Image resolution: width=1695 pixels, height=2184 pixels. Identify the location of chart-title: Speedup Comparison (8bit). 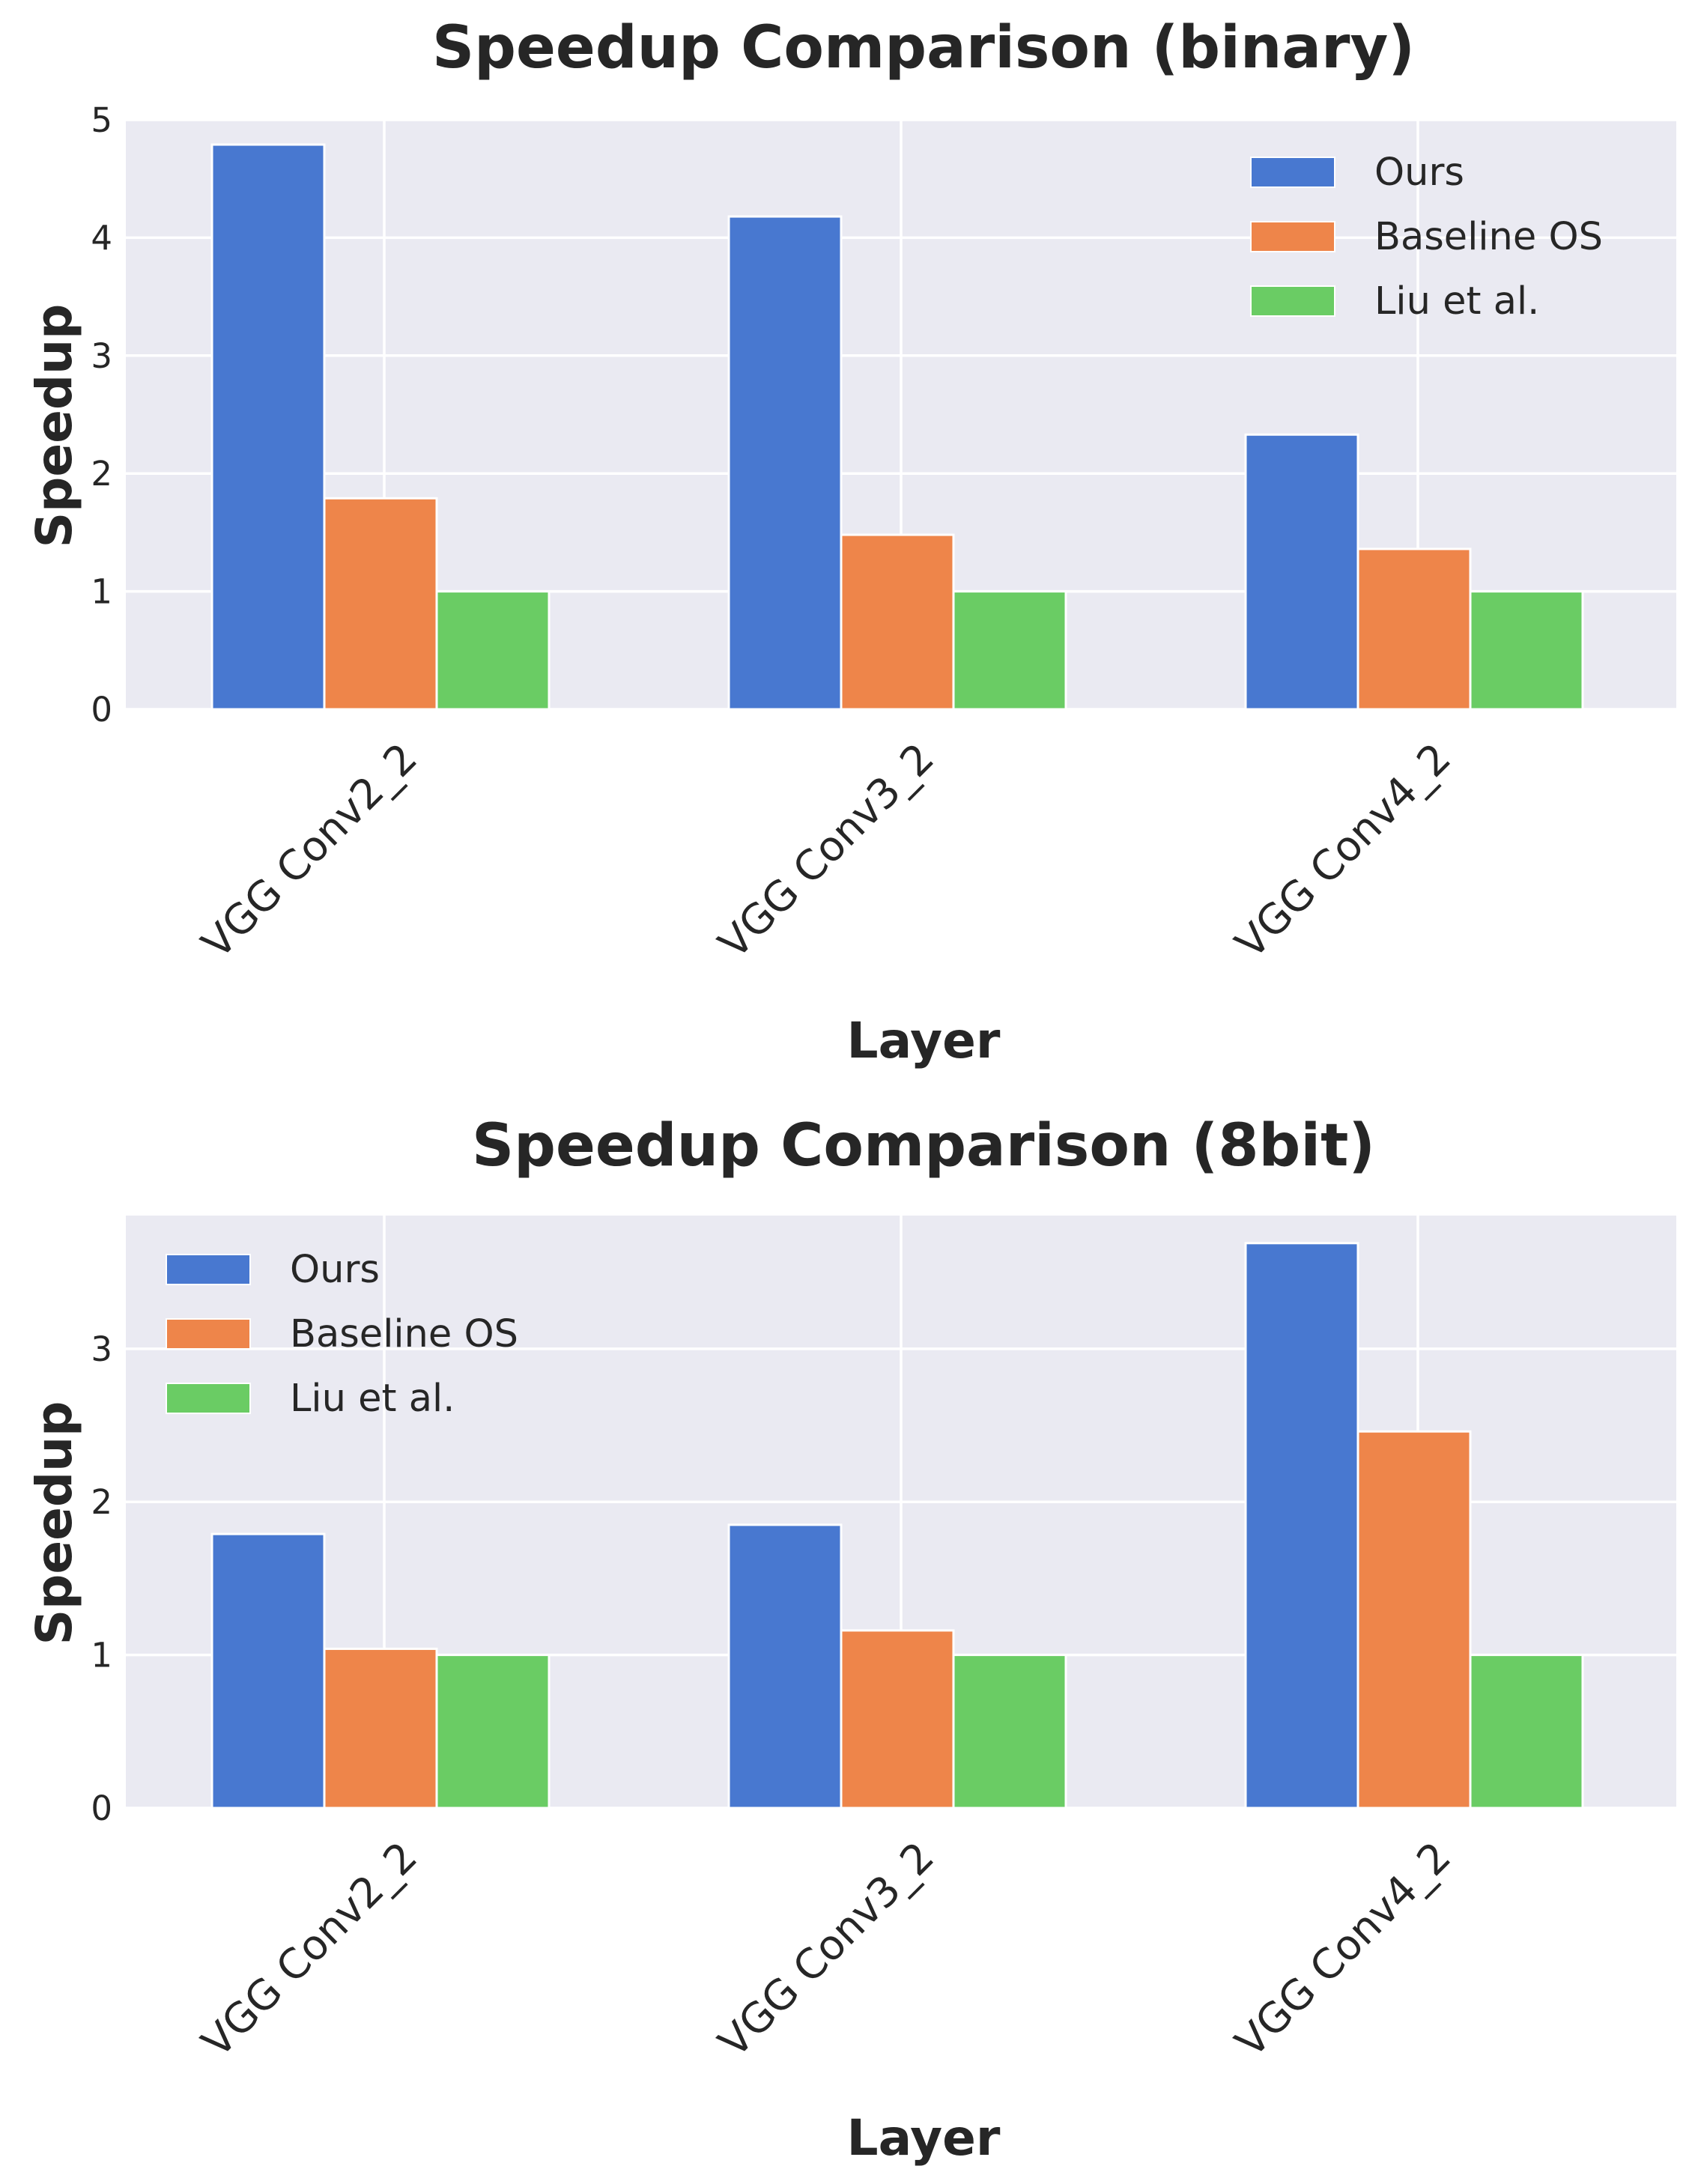
(924, 1146).